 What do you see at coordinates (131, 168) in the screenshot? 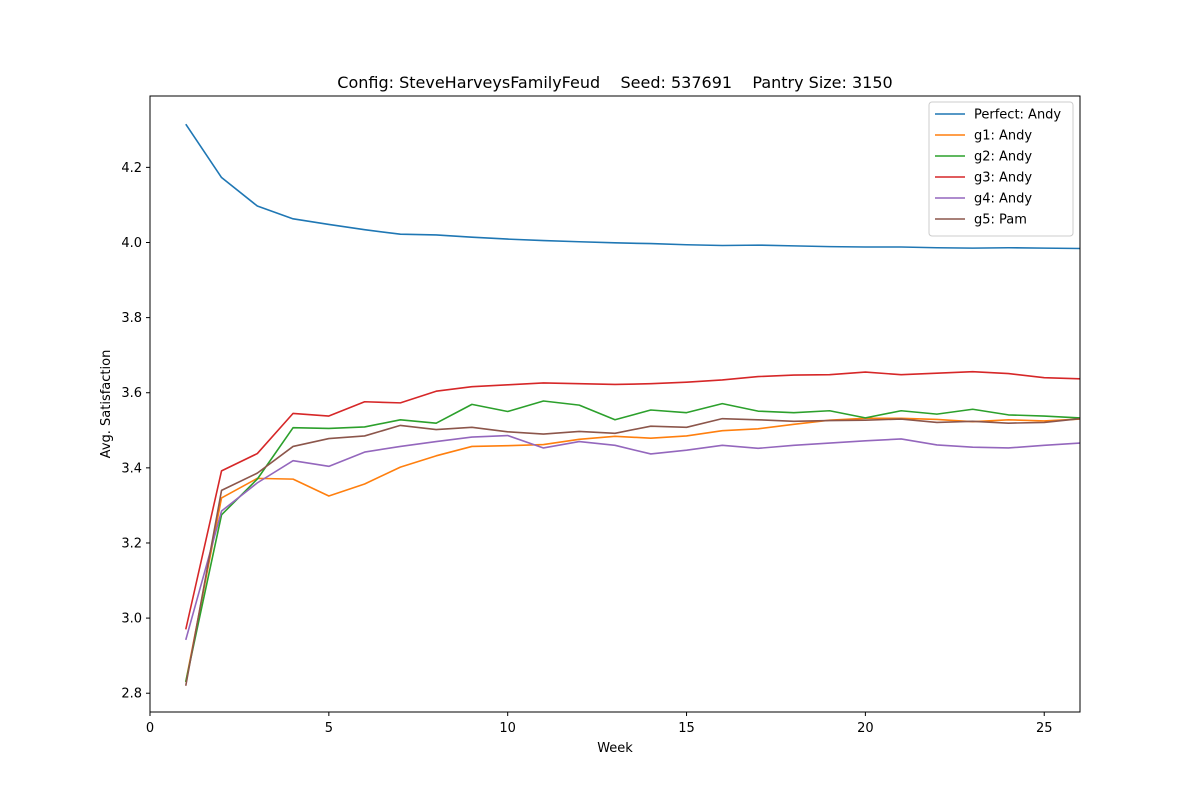
I see `y-tick-label: 4.2` at bounding box center [131, 168].